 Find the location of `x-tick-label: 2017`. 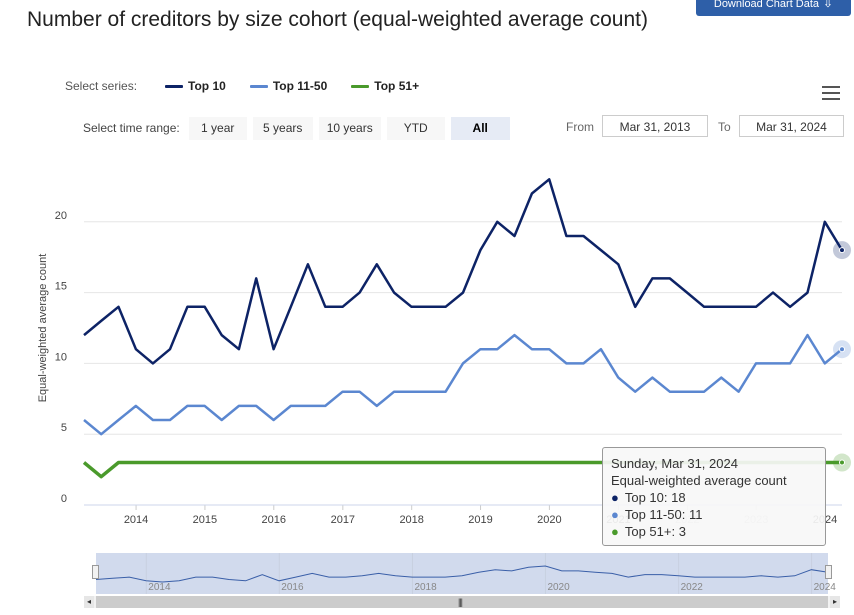

x-tick-label: 2017 is located at coordinates (343, 520).